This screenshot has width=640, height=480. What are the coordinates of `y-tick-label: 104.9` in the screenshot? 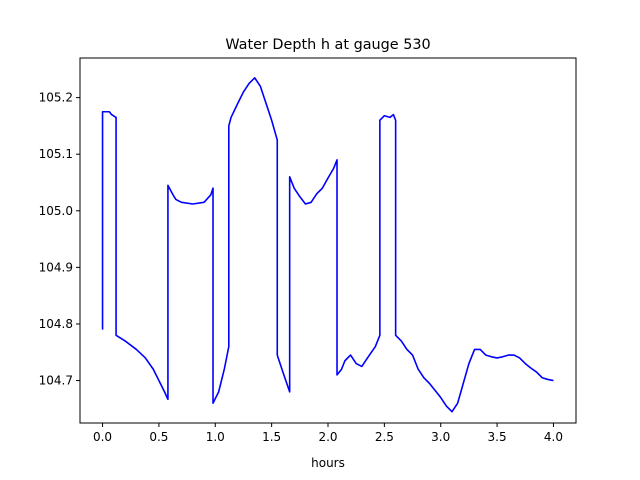 It's located at (56, 267).